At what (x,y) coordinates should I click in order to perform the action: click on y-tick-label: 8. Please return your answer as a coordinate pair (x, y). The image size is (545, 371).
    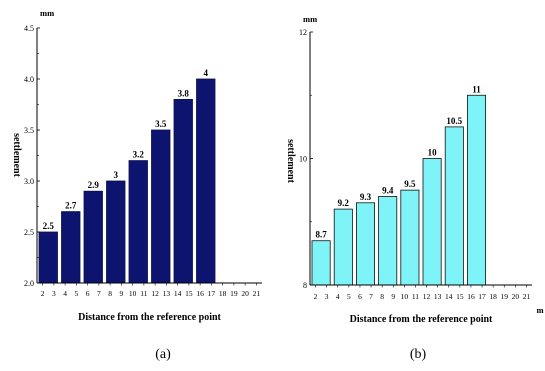
    Looking at the image, I should click on (305, 285).